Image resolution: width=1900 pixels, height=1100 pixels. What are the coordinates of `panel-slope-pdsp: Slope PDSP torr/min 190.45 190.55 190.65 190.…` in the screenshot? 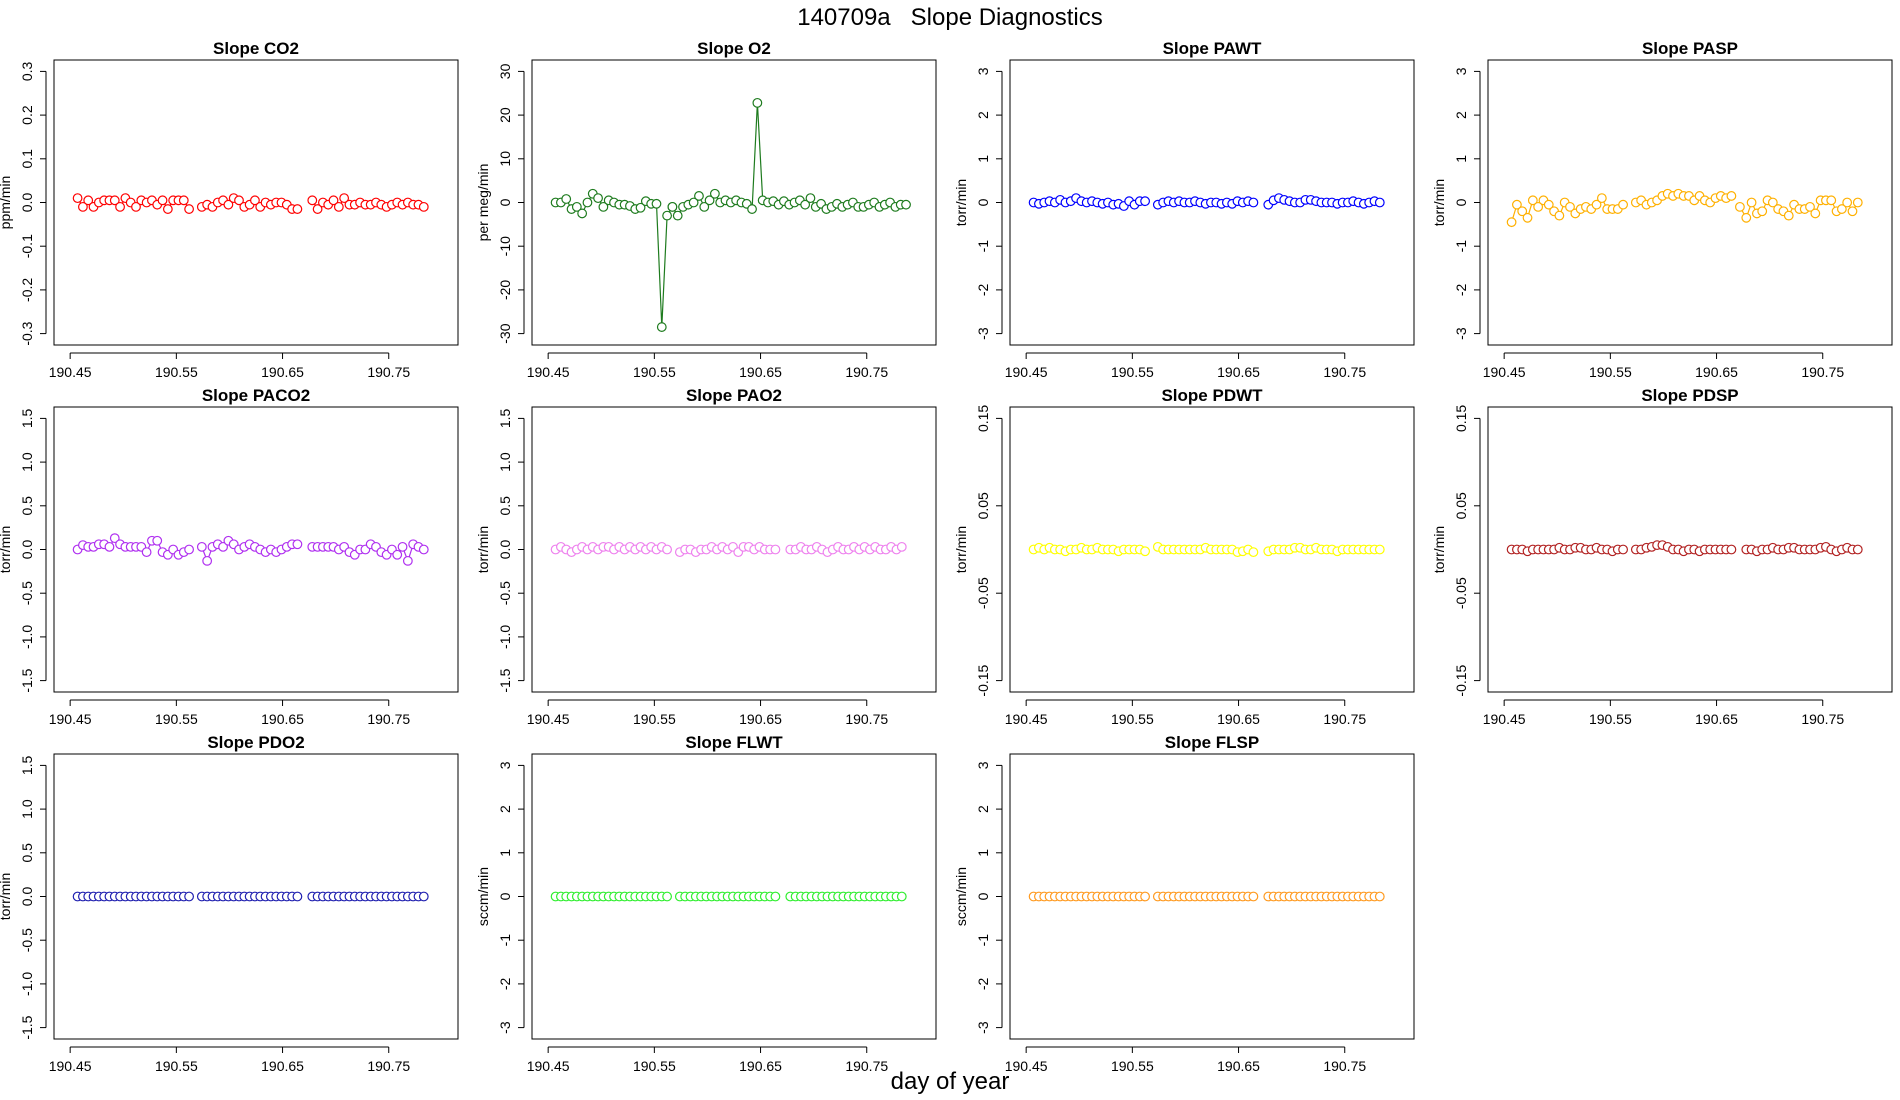 It's located at (1662, 556).